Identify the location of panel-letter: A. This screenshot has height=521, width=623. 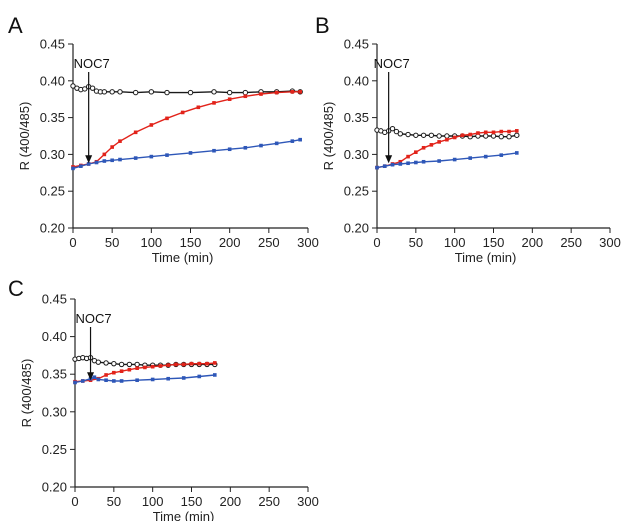
(15, 25).